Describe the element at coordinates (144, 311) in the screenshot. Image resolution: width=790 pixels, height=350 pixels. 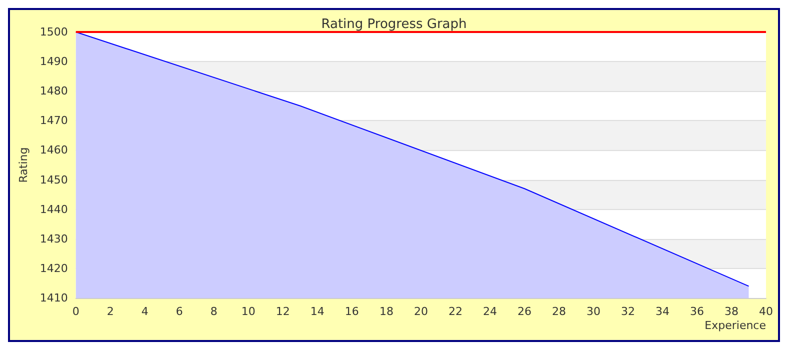
I see `x-tick-label: 4` at that location.